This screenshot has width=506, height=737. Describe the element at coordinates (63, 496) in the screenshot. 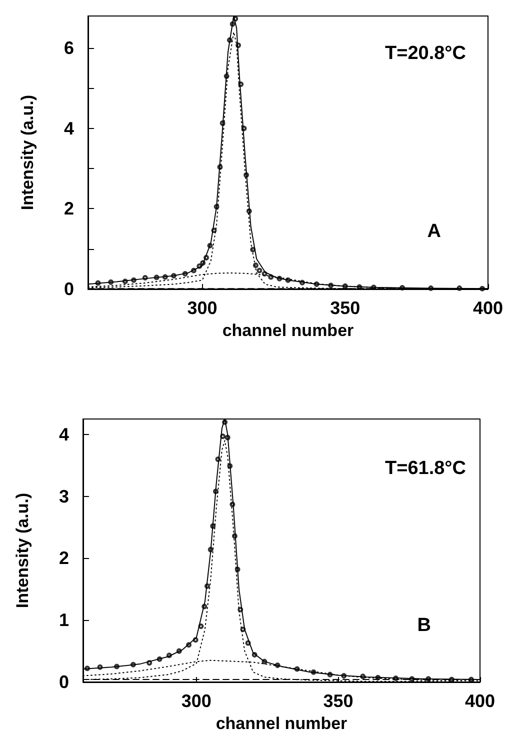

I see `y-tick-label: 3` at that location.